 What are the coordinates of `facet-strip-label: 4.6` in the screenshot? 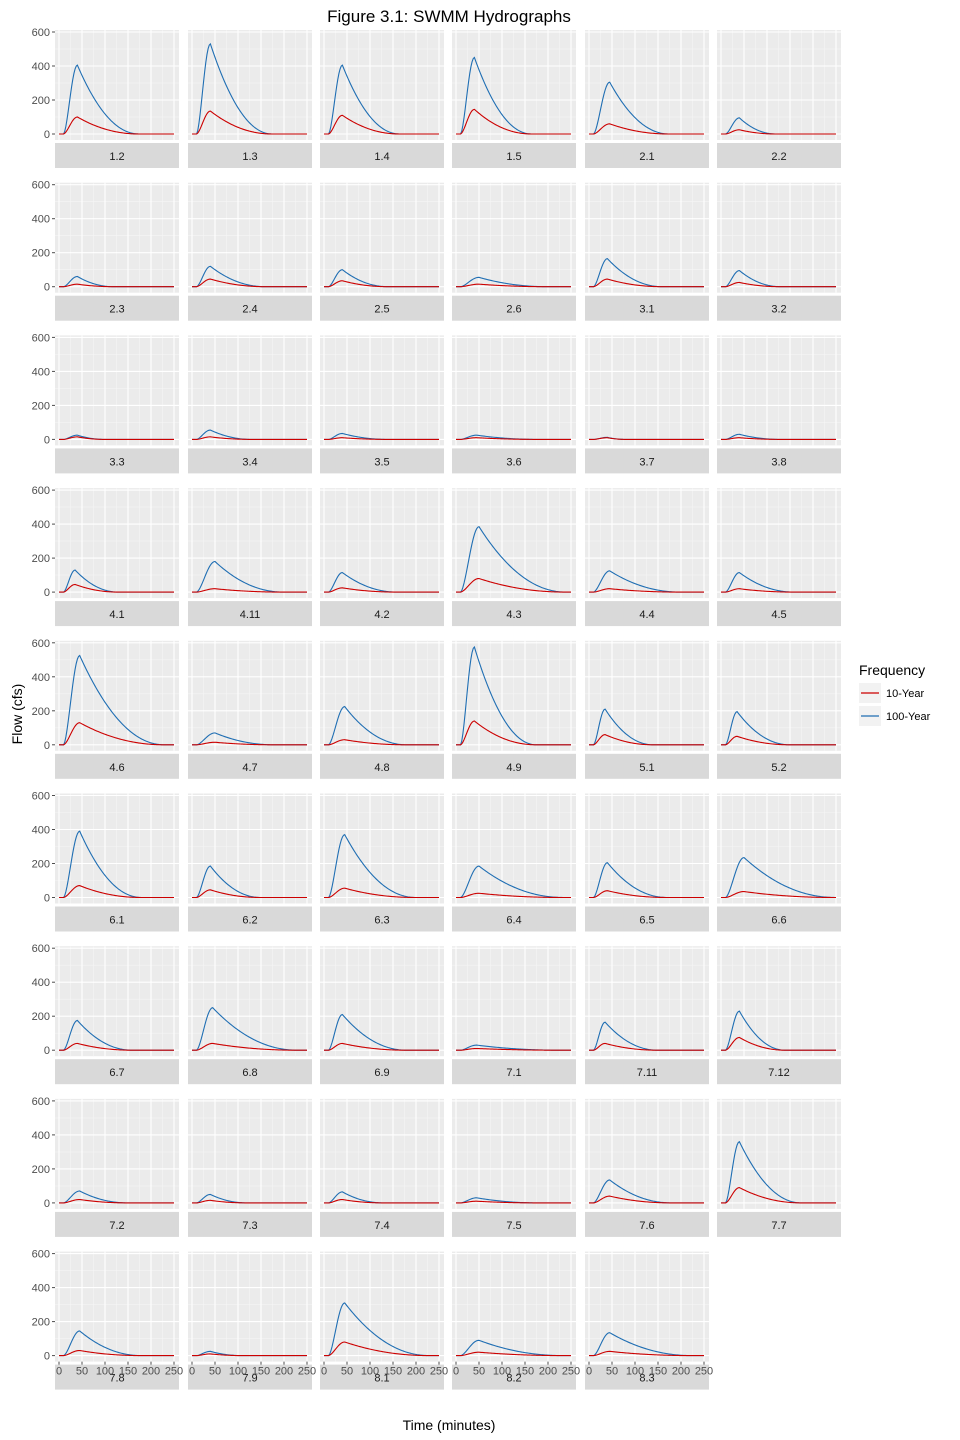 It's located at (116, 768).